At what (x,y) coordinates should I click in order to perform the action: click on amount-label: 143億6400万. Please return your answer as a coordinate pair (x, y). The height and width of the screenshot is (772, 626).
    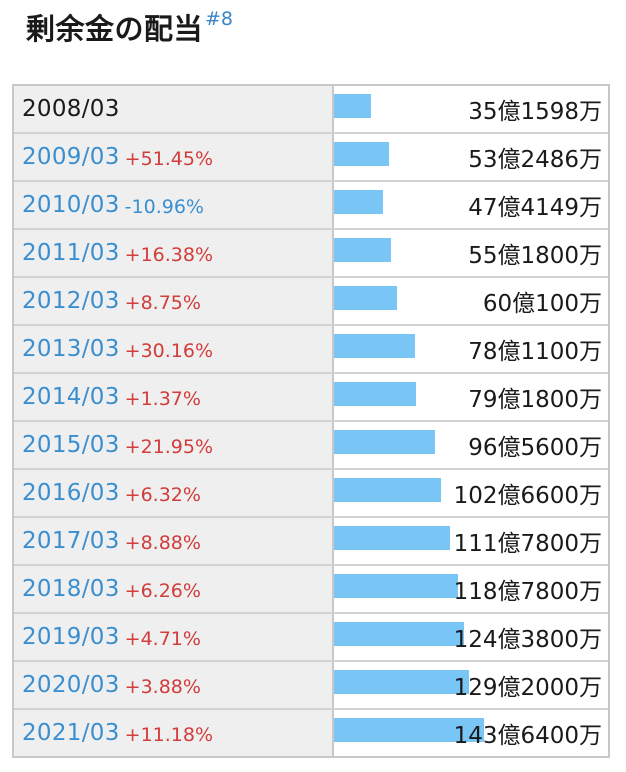
    Looking at the image, I should click on (527, 736).